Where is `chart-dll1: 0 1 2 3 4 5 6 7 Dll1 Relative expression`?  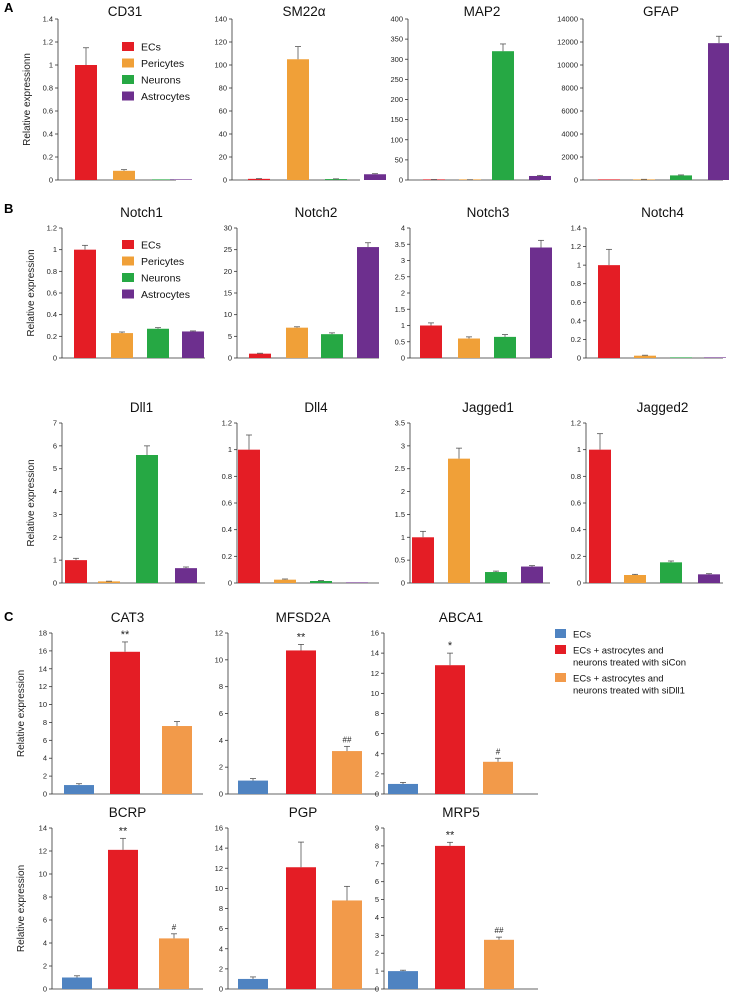
chart-dll1: 0 1 2 3 4 5 6 7 Dll1 Relative expression is located at coordinates (115, 494).